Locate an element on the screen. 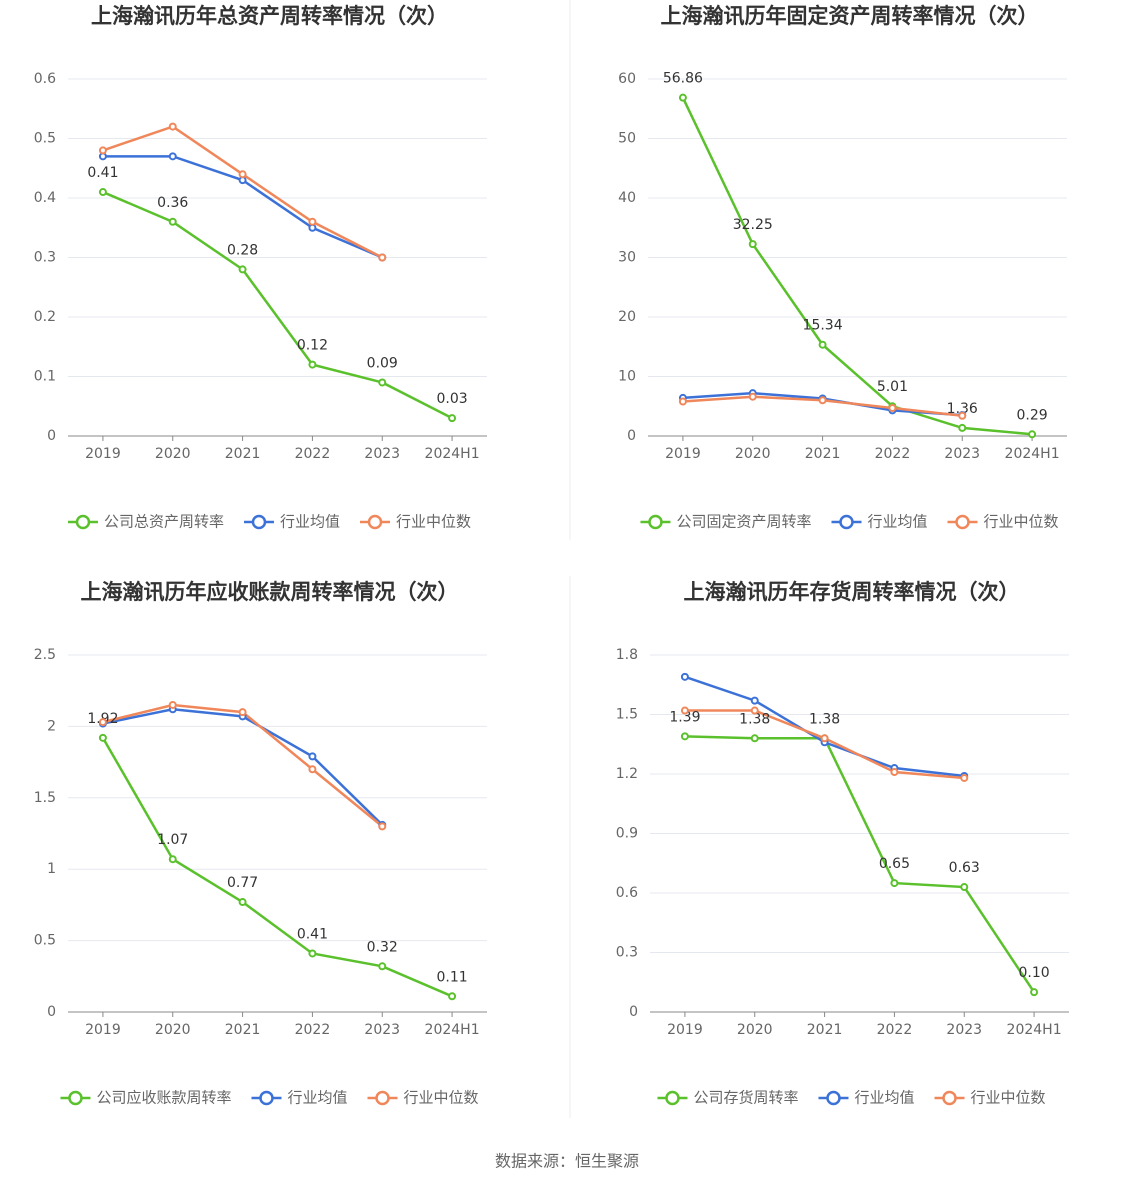 Image resolution: width=1134 pixels, height=1188 pixels. y-tick-label: 1.2 is located at coordinates (627, 774).